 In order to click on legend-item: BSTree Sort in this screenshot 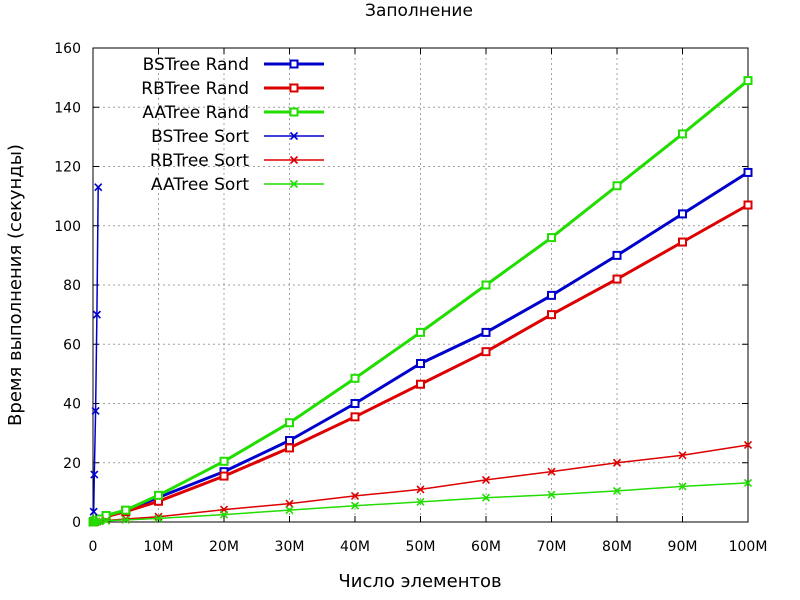, I will do `click(237, 137)`.